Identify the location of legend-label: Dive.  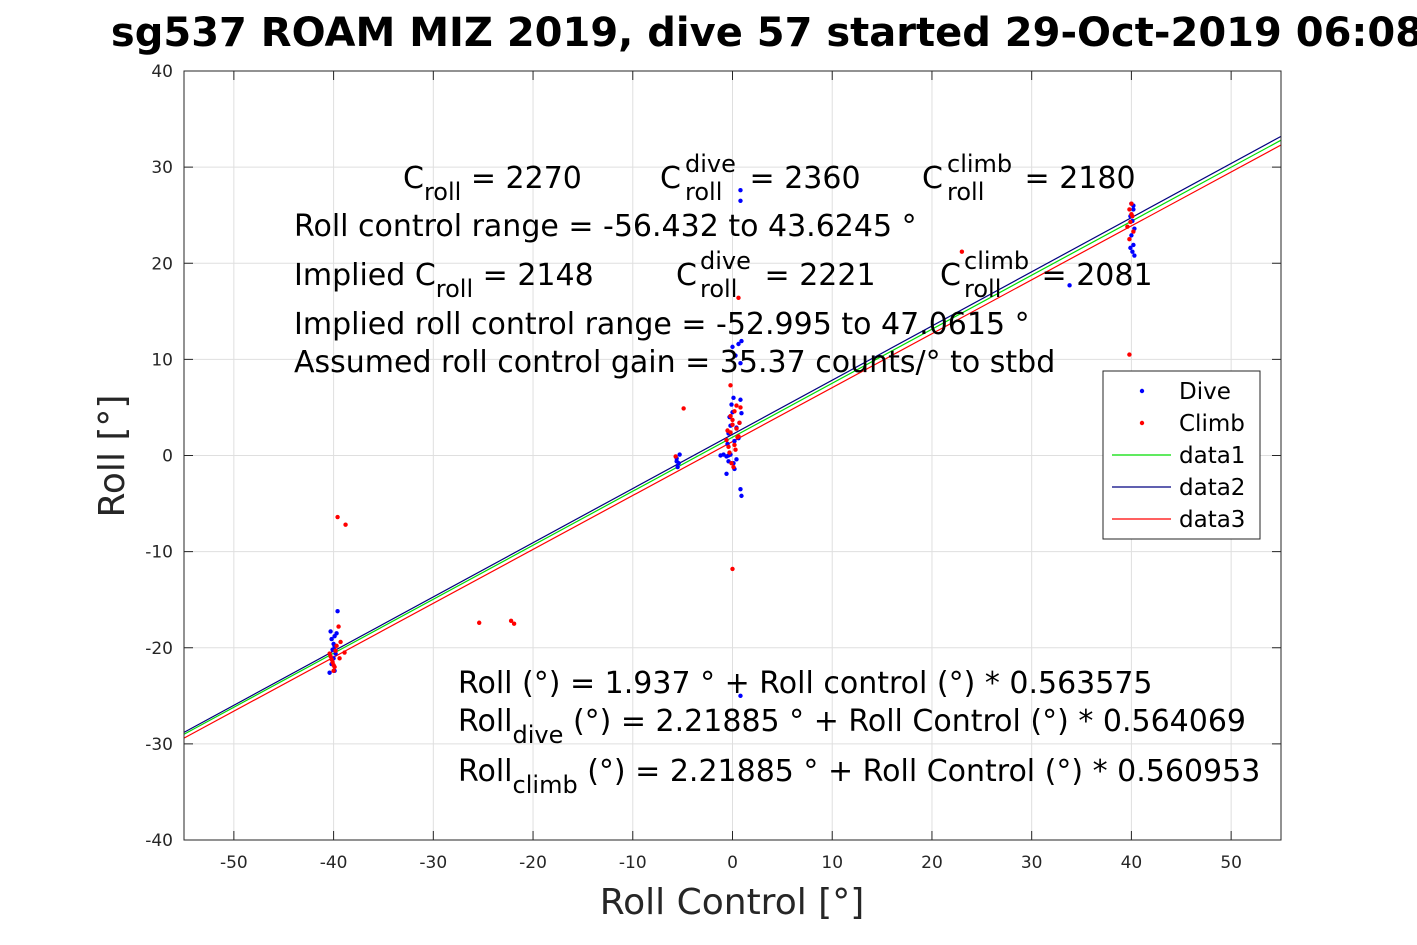
(1205, 392).